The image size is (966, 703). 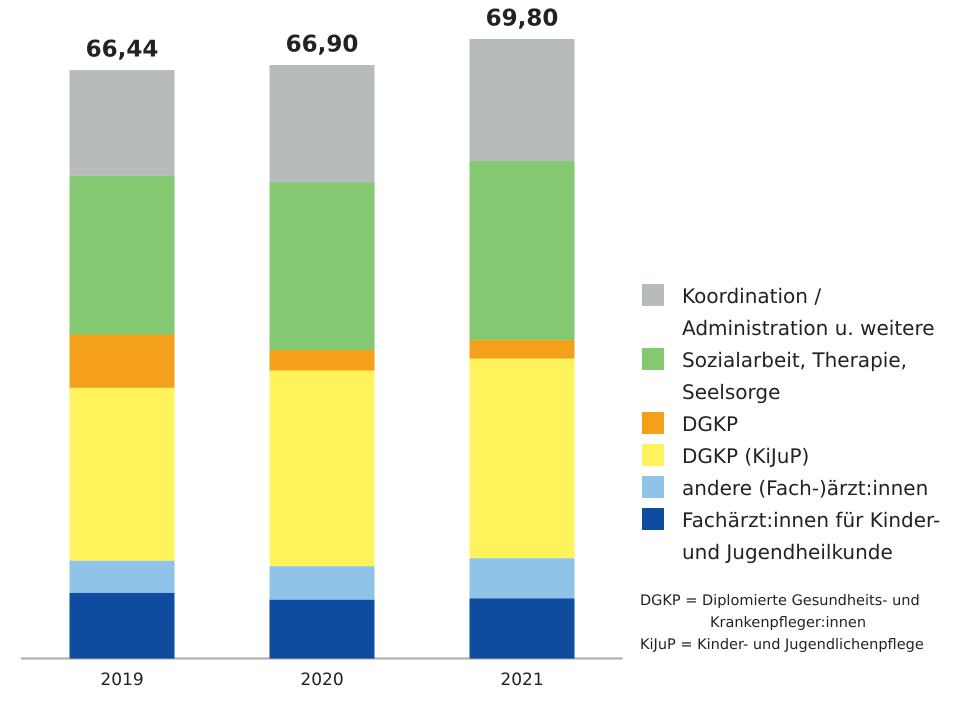 What do you see at coordinates (122, 680) in the screenshot?
I see `x-tick-label: 2019` at bounding box center [122, 680].